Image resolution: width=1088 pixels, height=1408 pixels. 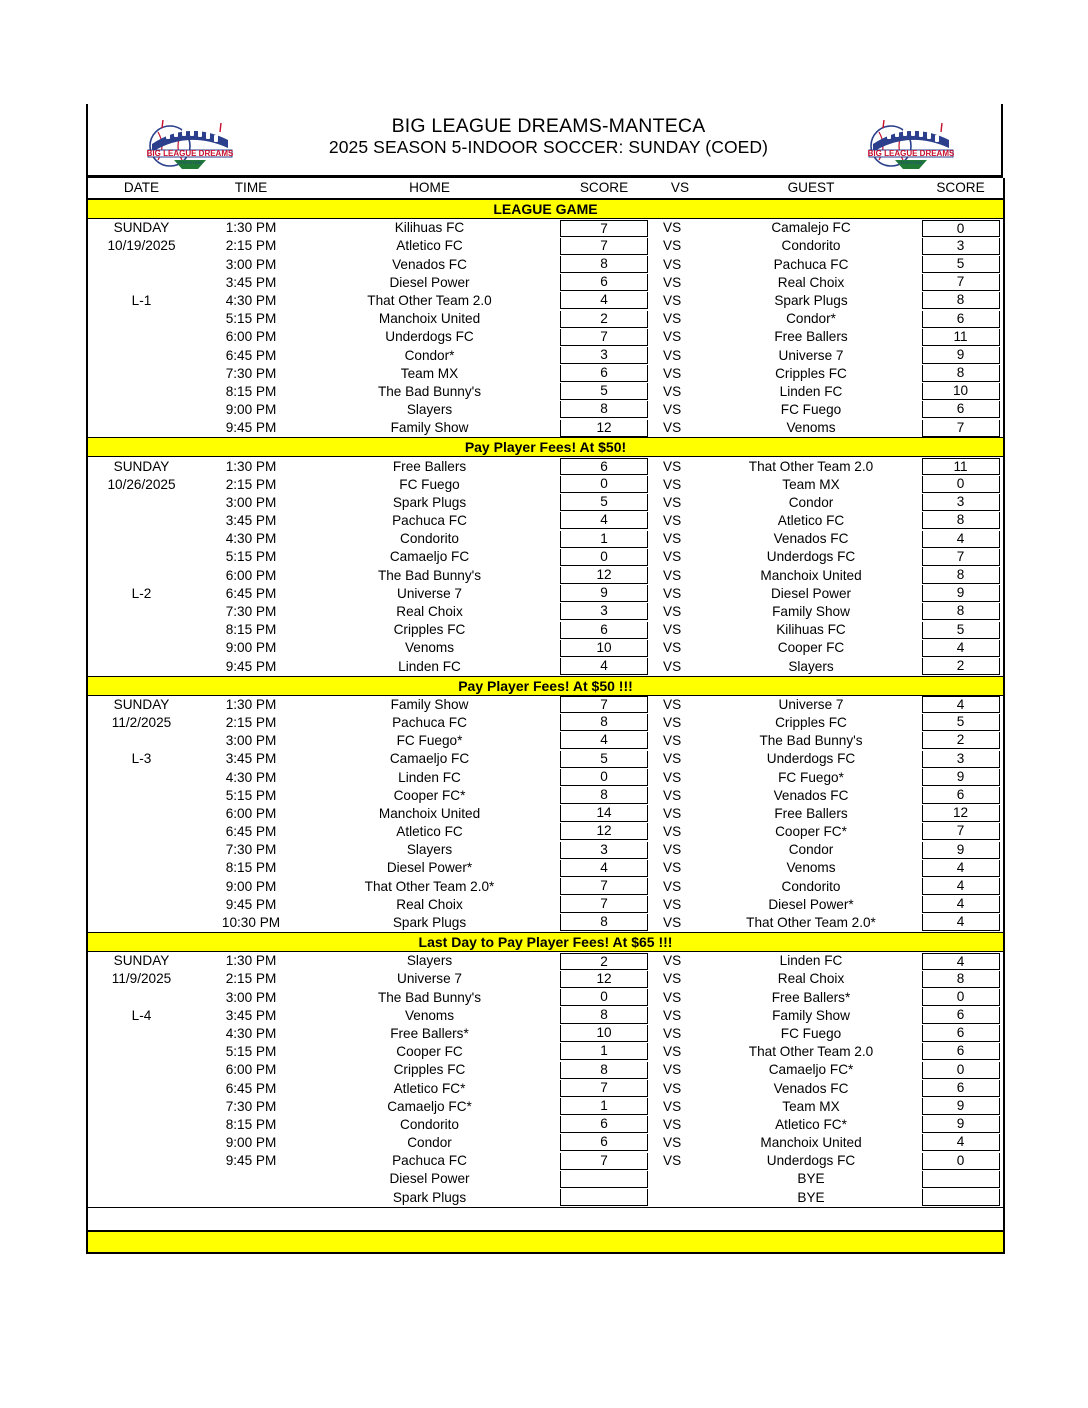 I want to click on guest-score-box: 10, so click(x=960, y=392).